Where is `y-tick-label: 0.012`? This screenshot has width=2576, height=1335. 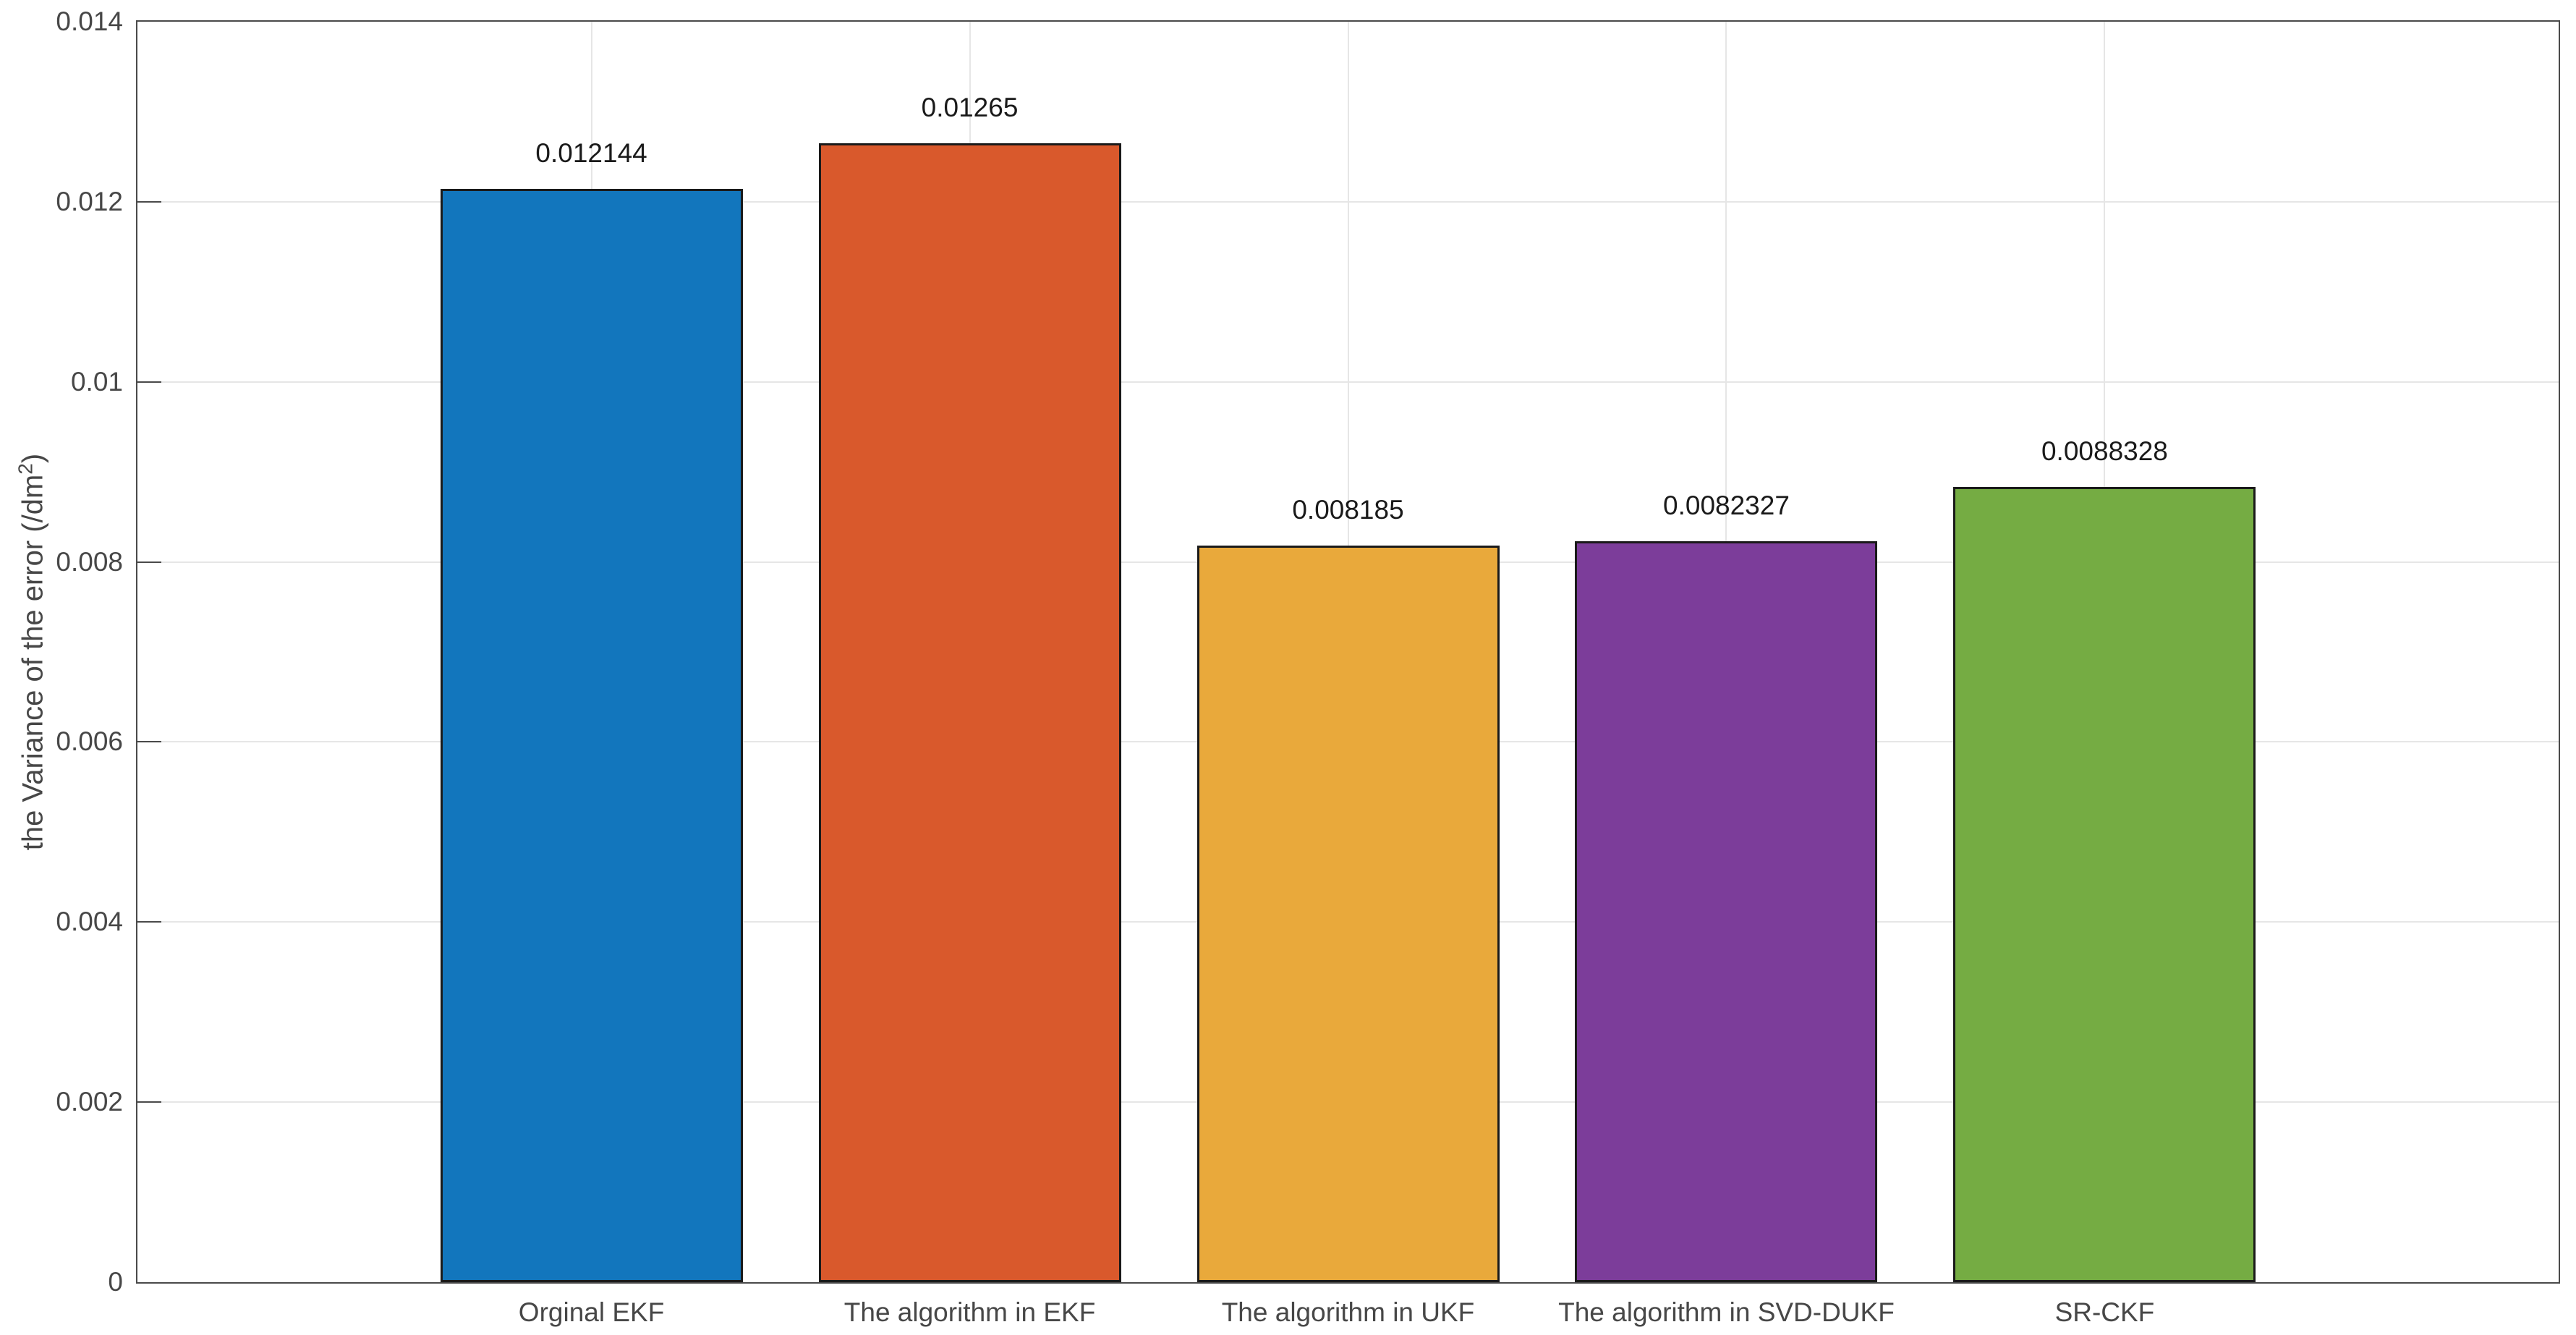 y-tick-label: 0.012 is located at coordinates (89, 201).